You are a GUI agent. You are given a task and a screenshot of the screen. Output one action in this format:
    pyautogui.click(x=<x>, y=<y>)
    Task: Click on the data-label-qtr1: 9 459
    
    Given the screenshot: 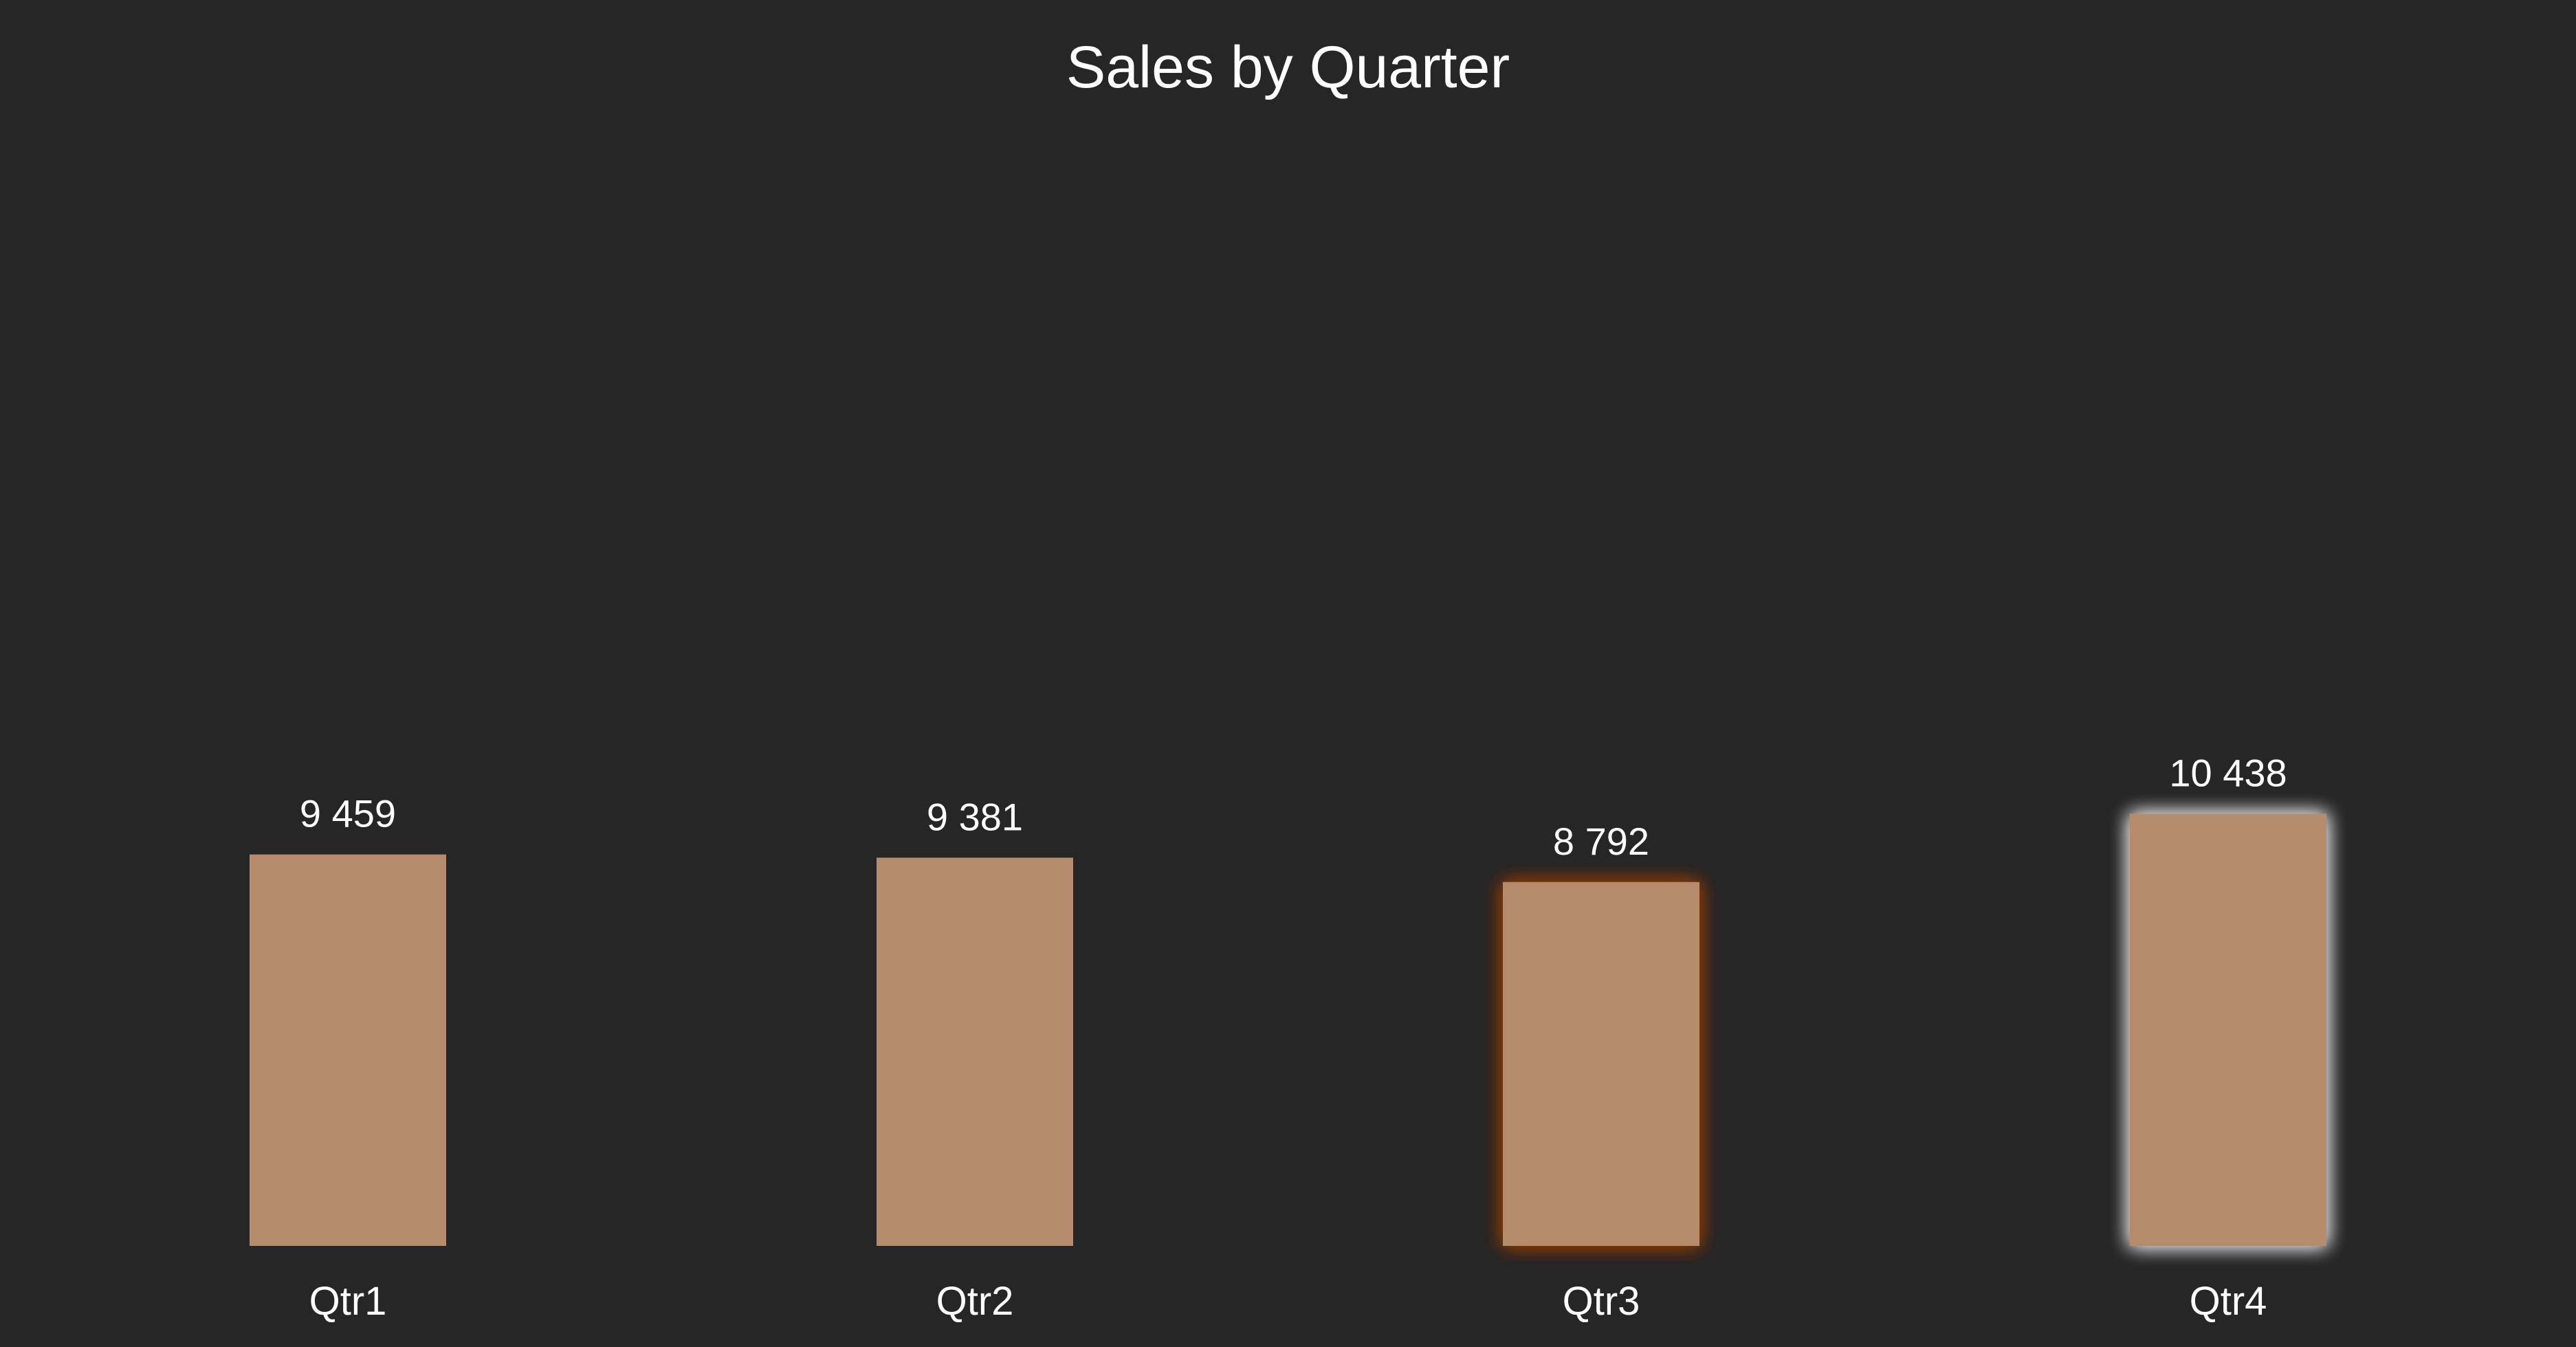 What is the action you would take?
    pyautogui.click(x=348, y=813)
    